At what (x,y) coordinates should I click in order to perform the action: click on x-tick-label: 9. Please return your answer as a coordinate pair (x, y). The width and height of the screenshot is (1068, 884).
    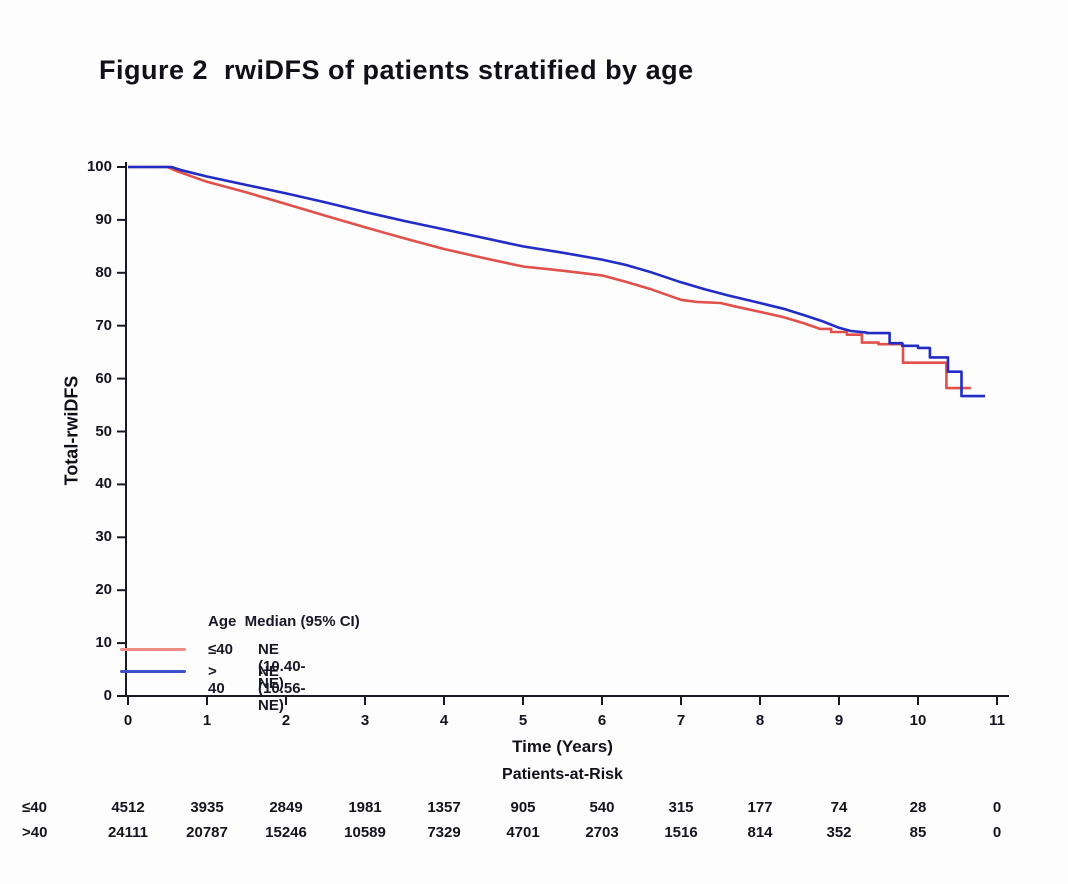
    Looking at the image, I should click on (839, 720).